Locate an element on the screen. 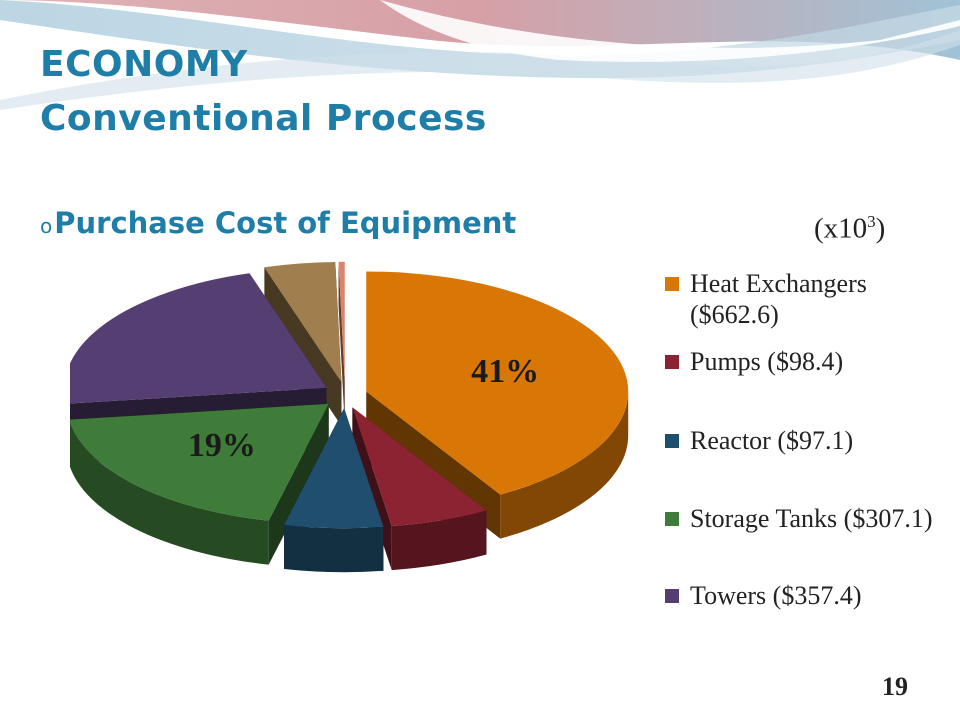 Image resolution: width=960 pixels, height=720 pixels. data-label-heat-exchangers: 41% is located at coordinates (505, 371).